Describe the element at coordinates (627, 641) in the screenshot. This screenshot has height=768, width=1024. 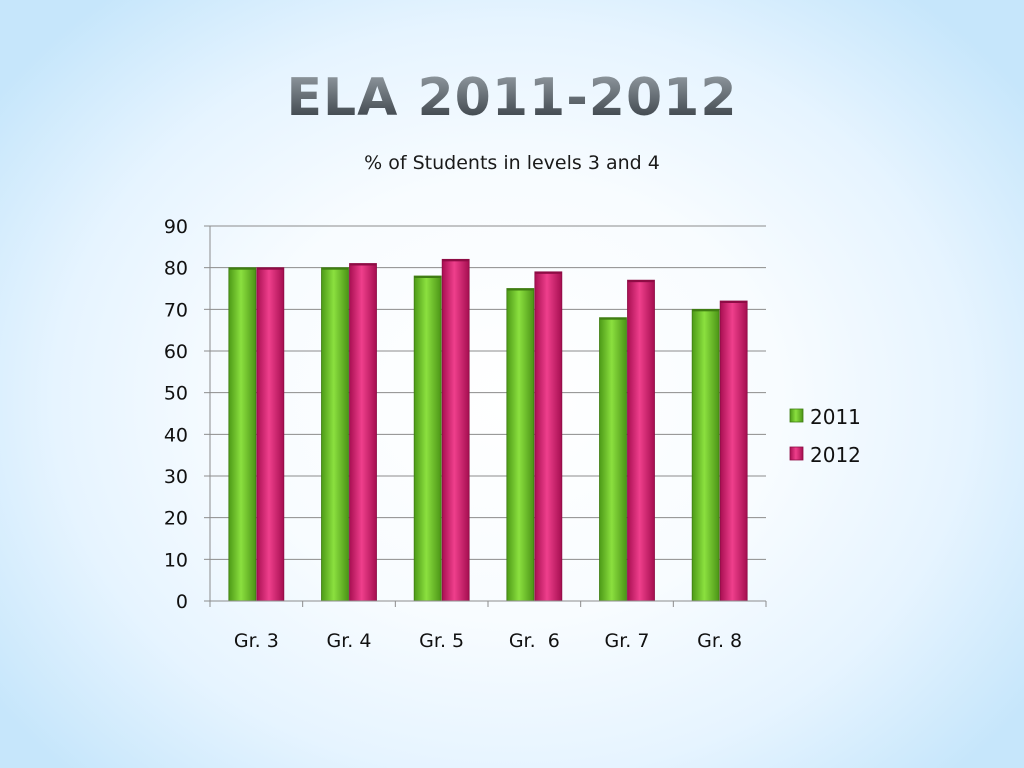
I see `x-tick-label: Gr. 7` at that location.